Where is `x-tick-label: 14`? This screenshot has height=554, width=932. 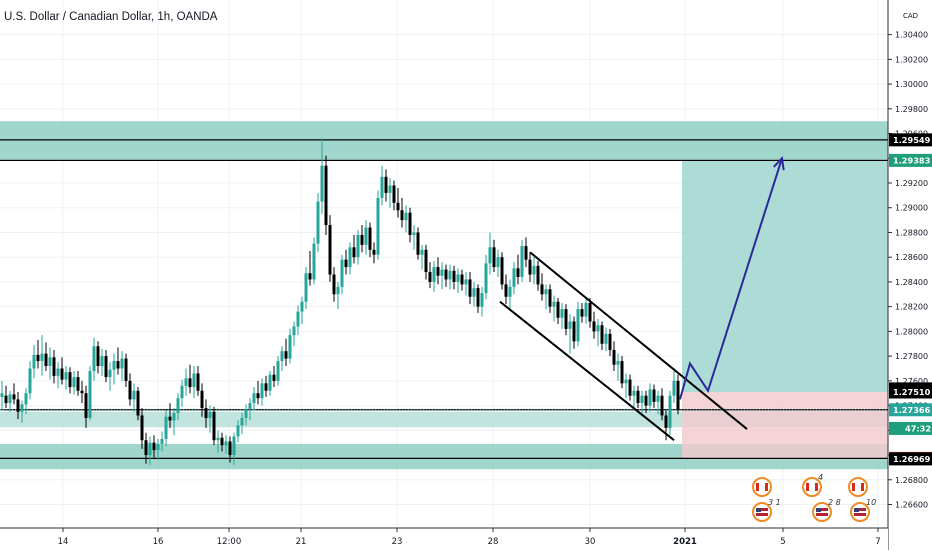
x-tick-label: 14 is located at coordinates (63, 542).